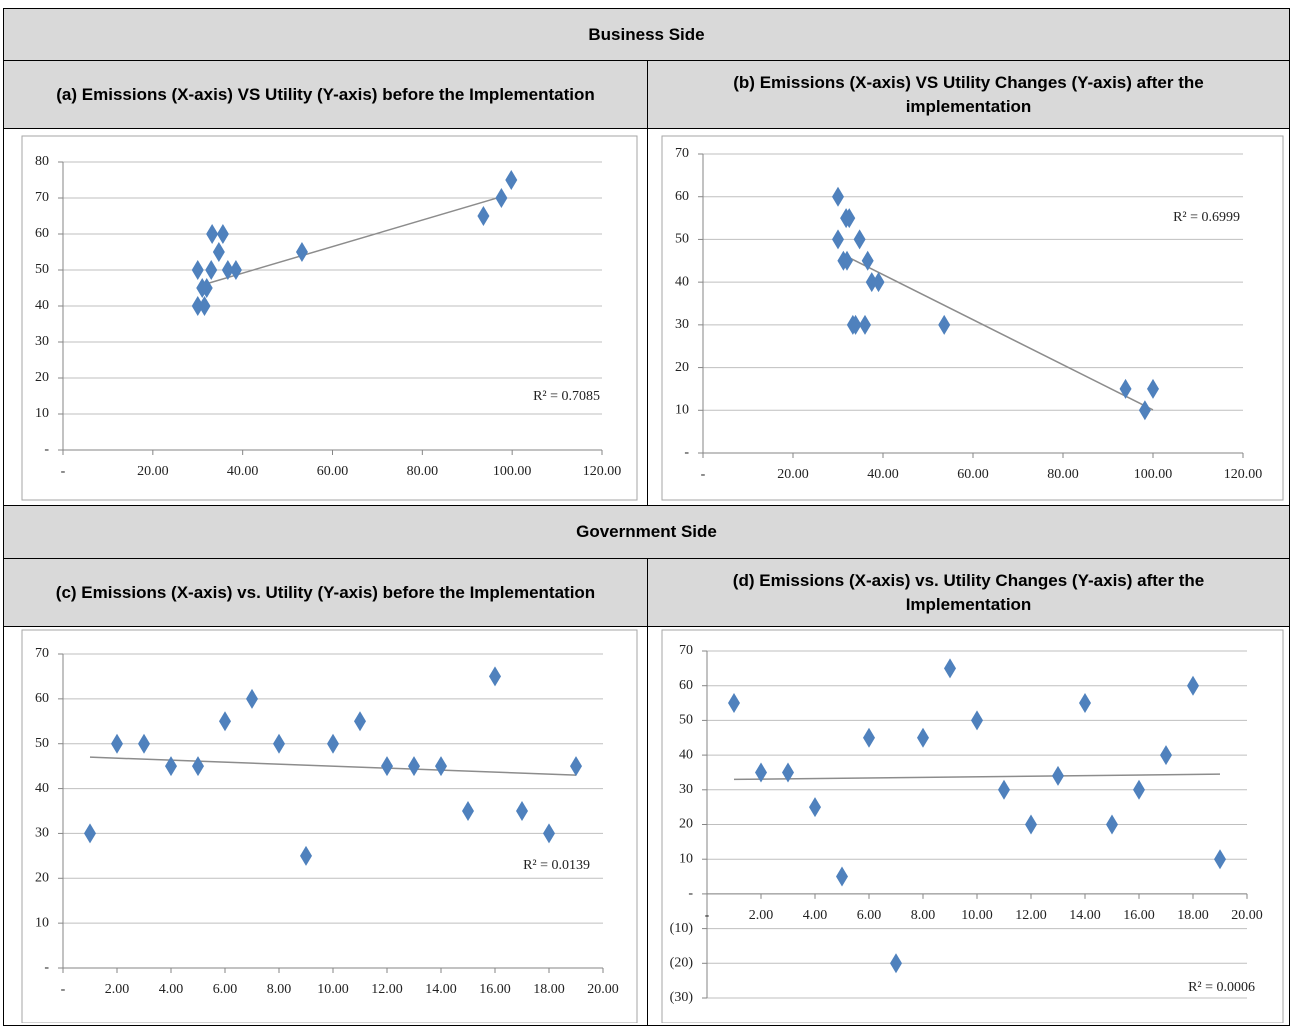 This screenshot has height=1026, width=1293. I want to click on x-tick-label: 2.00, so click(117, 989).